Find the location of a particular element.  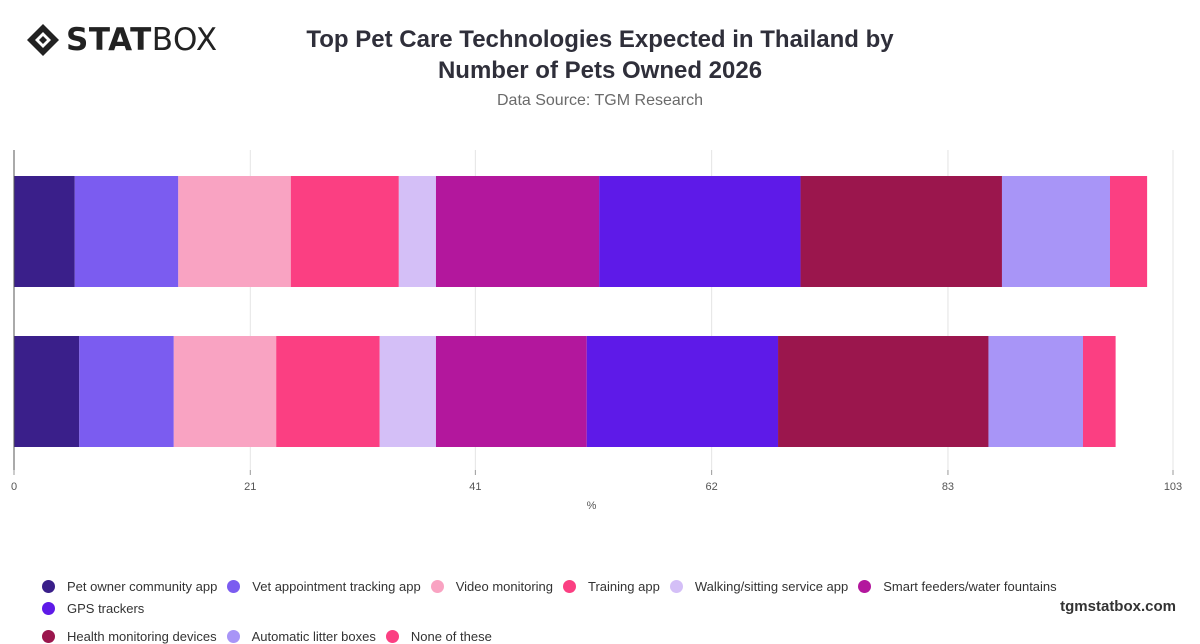

legend-label: GPS trackers is located at coordinates (106, 608).